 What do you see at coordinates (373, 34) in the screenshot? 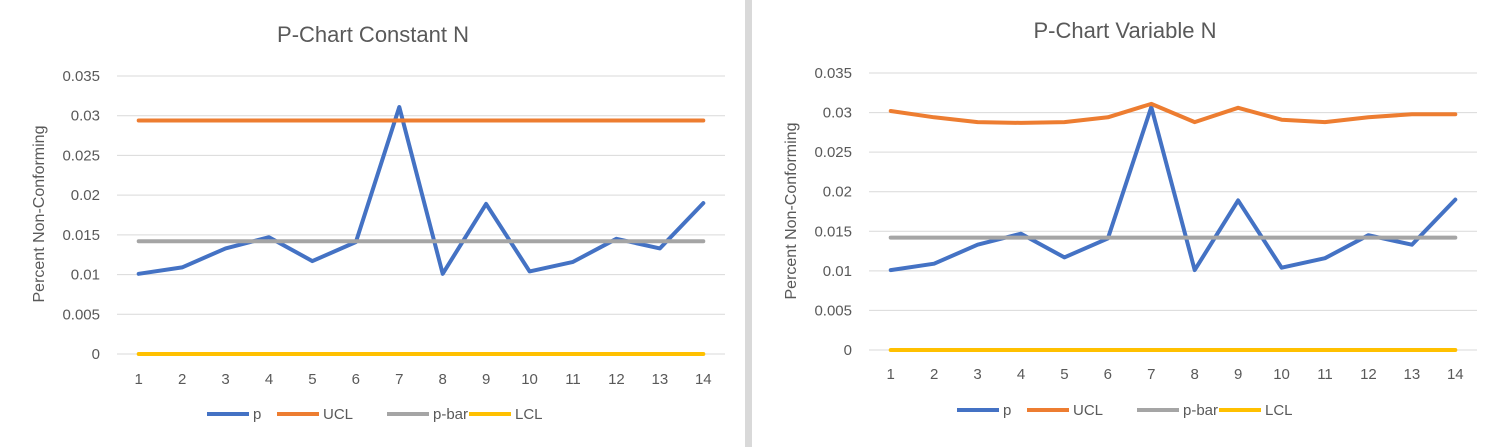
I see `chart-title: P-Chart Constant N` at bounding box center [373, 34].